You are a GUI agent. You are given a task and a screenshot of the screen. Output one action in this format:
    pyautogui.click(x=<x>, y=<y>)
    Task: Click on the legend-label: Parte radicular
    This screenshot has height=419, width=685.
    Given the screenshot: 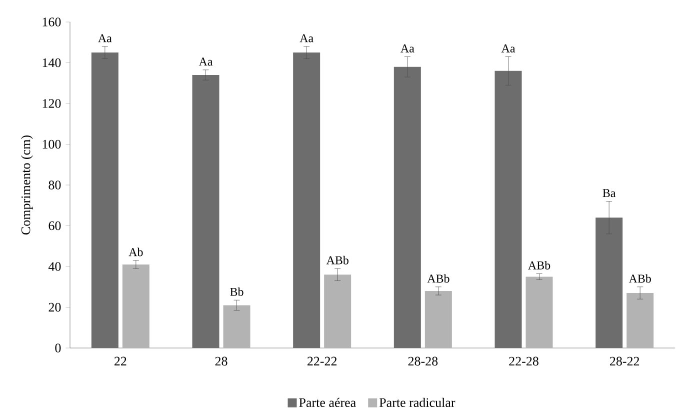 What is the action you would take?
    pyautogui.click(x=417, y=402)
    